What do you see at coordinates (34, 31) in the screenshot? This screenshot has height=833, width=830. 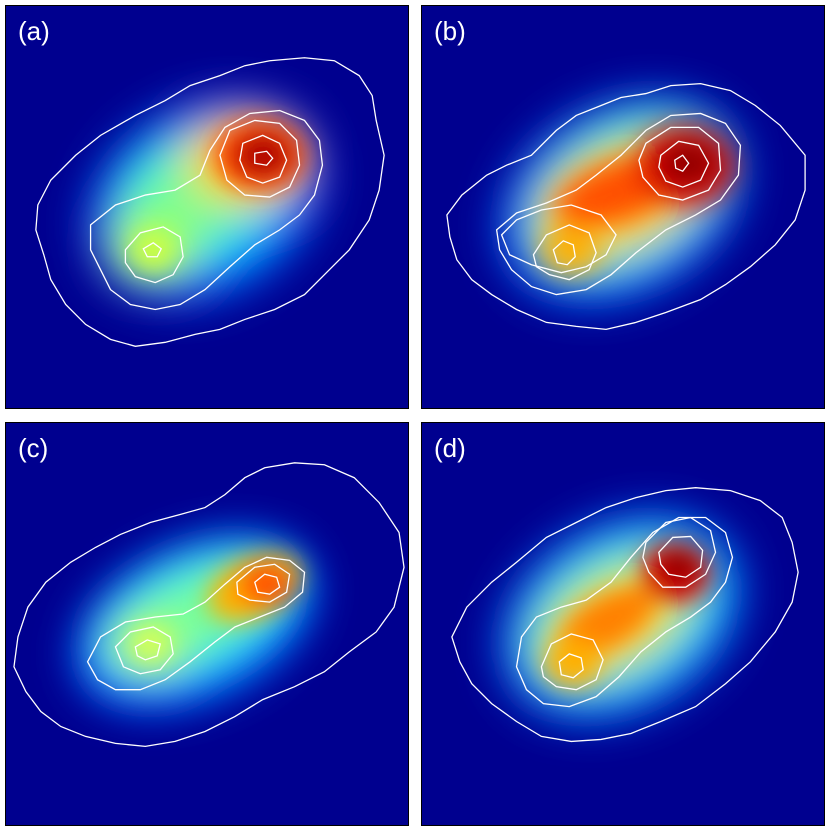 I see `panel-label: (a)` at bounding box center [34, 31].